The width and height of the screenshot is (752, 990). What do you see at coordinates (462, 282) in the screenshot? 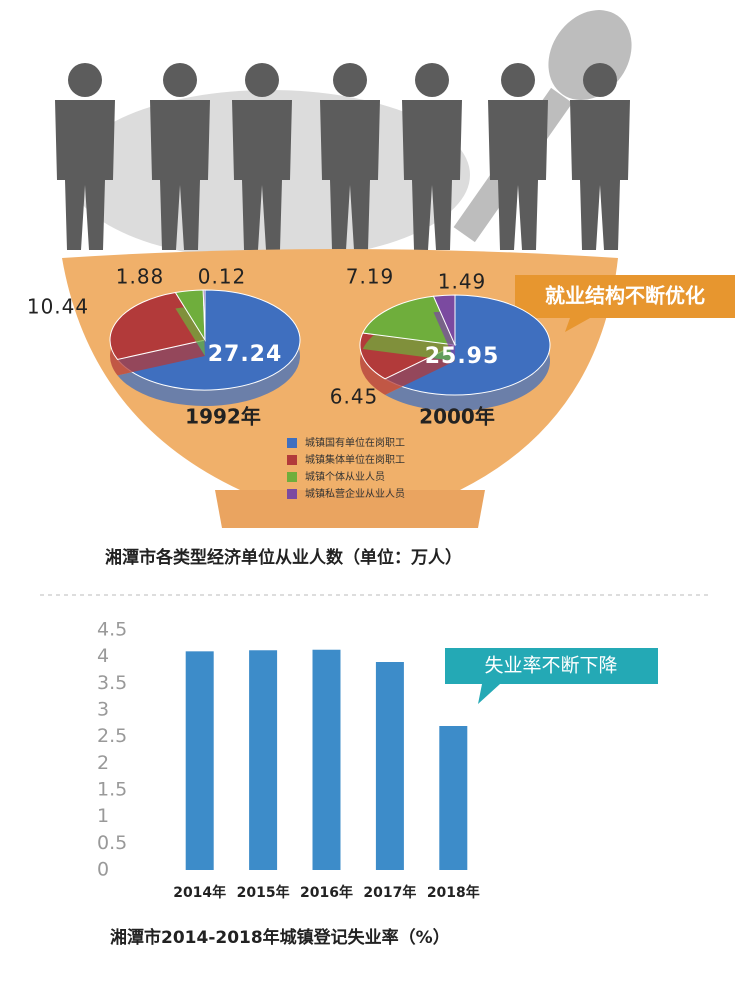
I see `data-label: 1.49` at bounding box center [462, 282].